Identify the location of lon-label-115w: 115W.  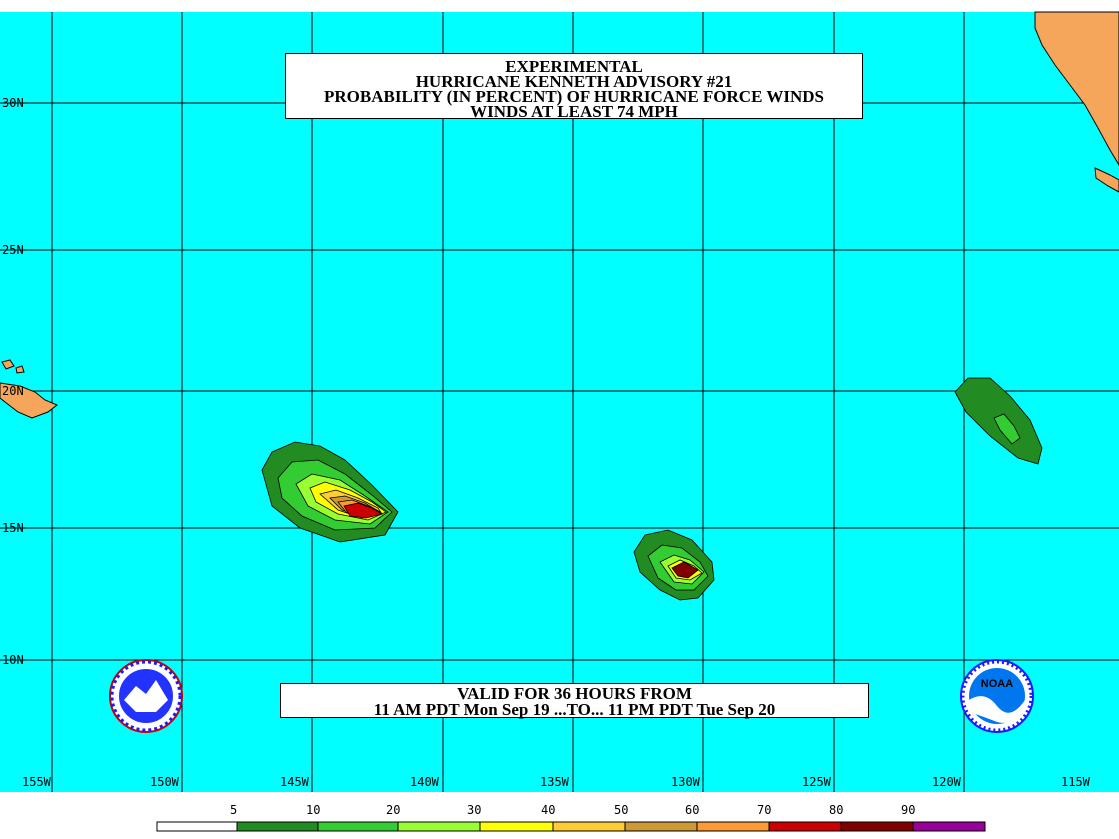
(1075, 782).